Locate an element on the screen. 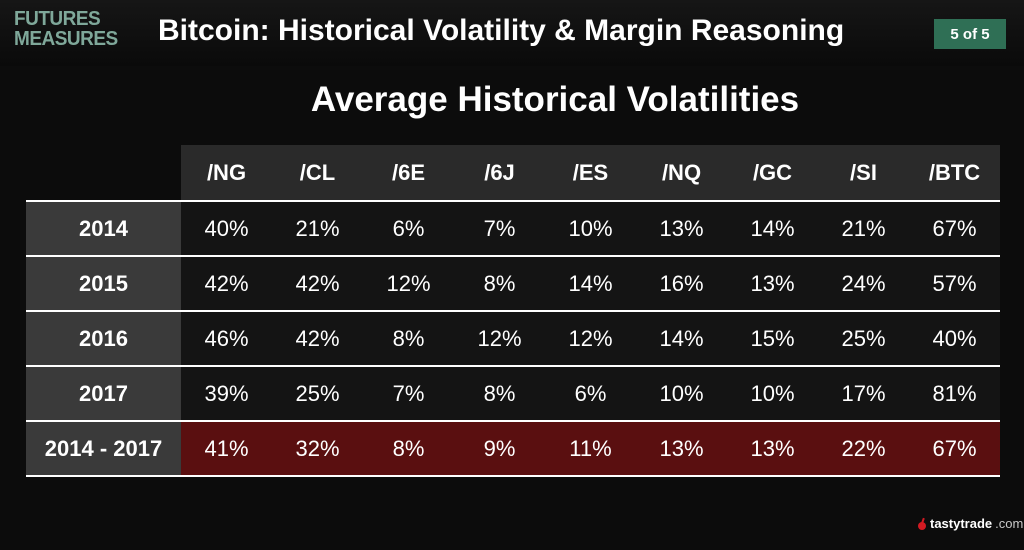  table-cell: 9% is located at coordinates (499, 449).